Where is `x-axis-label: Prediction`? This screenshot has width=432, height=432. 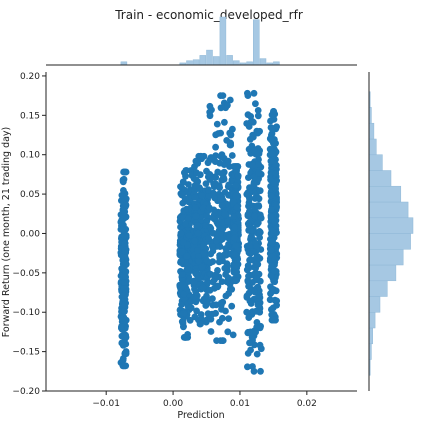 x-axis-label: Prediction is located at coordinates (200, 415).